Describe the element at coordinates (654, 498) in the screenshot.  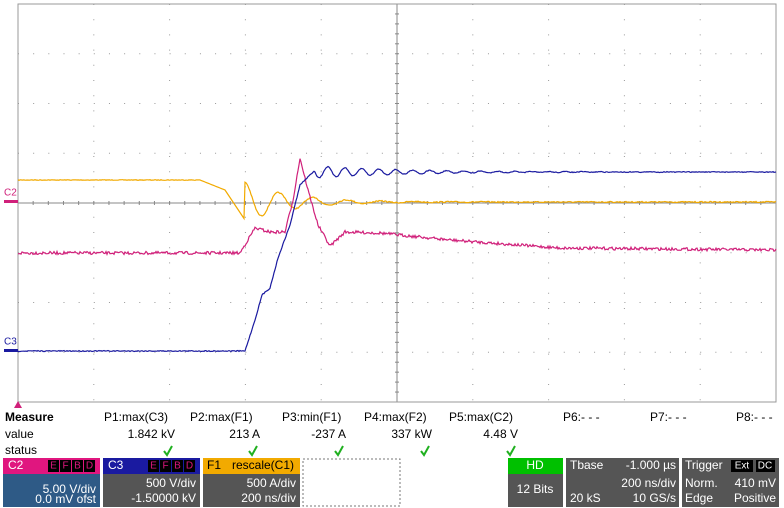
I see `timebase-setting: 10 GS/s` at that location.